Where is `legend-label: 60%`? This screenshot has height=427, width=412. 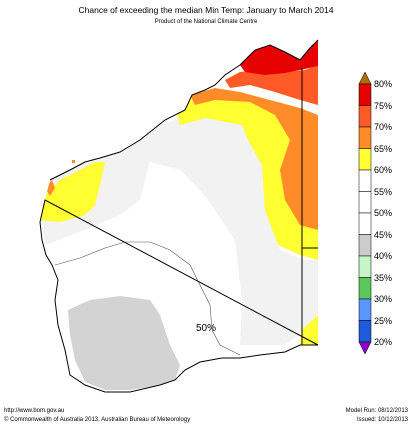
legend-label: 60% is located at coordinates (383, 170).